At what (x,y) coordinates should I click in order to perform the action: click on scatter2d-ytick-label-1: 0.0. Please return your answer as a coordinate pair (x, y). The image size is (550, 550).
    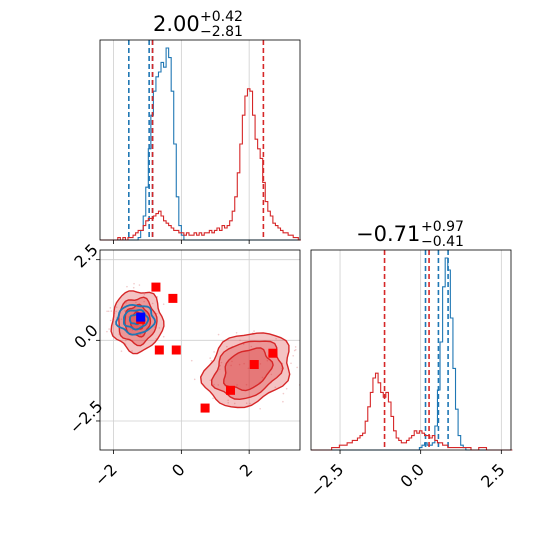
    Looking at the image, I should click on (85, 336).